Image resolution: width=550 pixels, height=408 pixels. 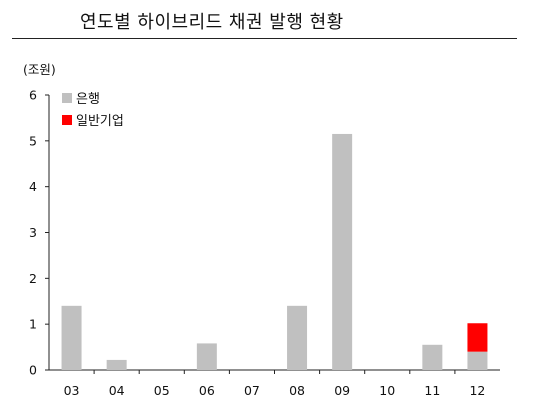 I want to click on chart-title: 연도별 하이브리드 채권 발행 현황, so click(x=212, y=22).